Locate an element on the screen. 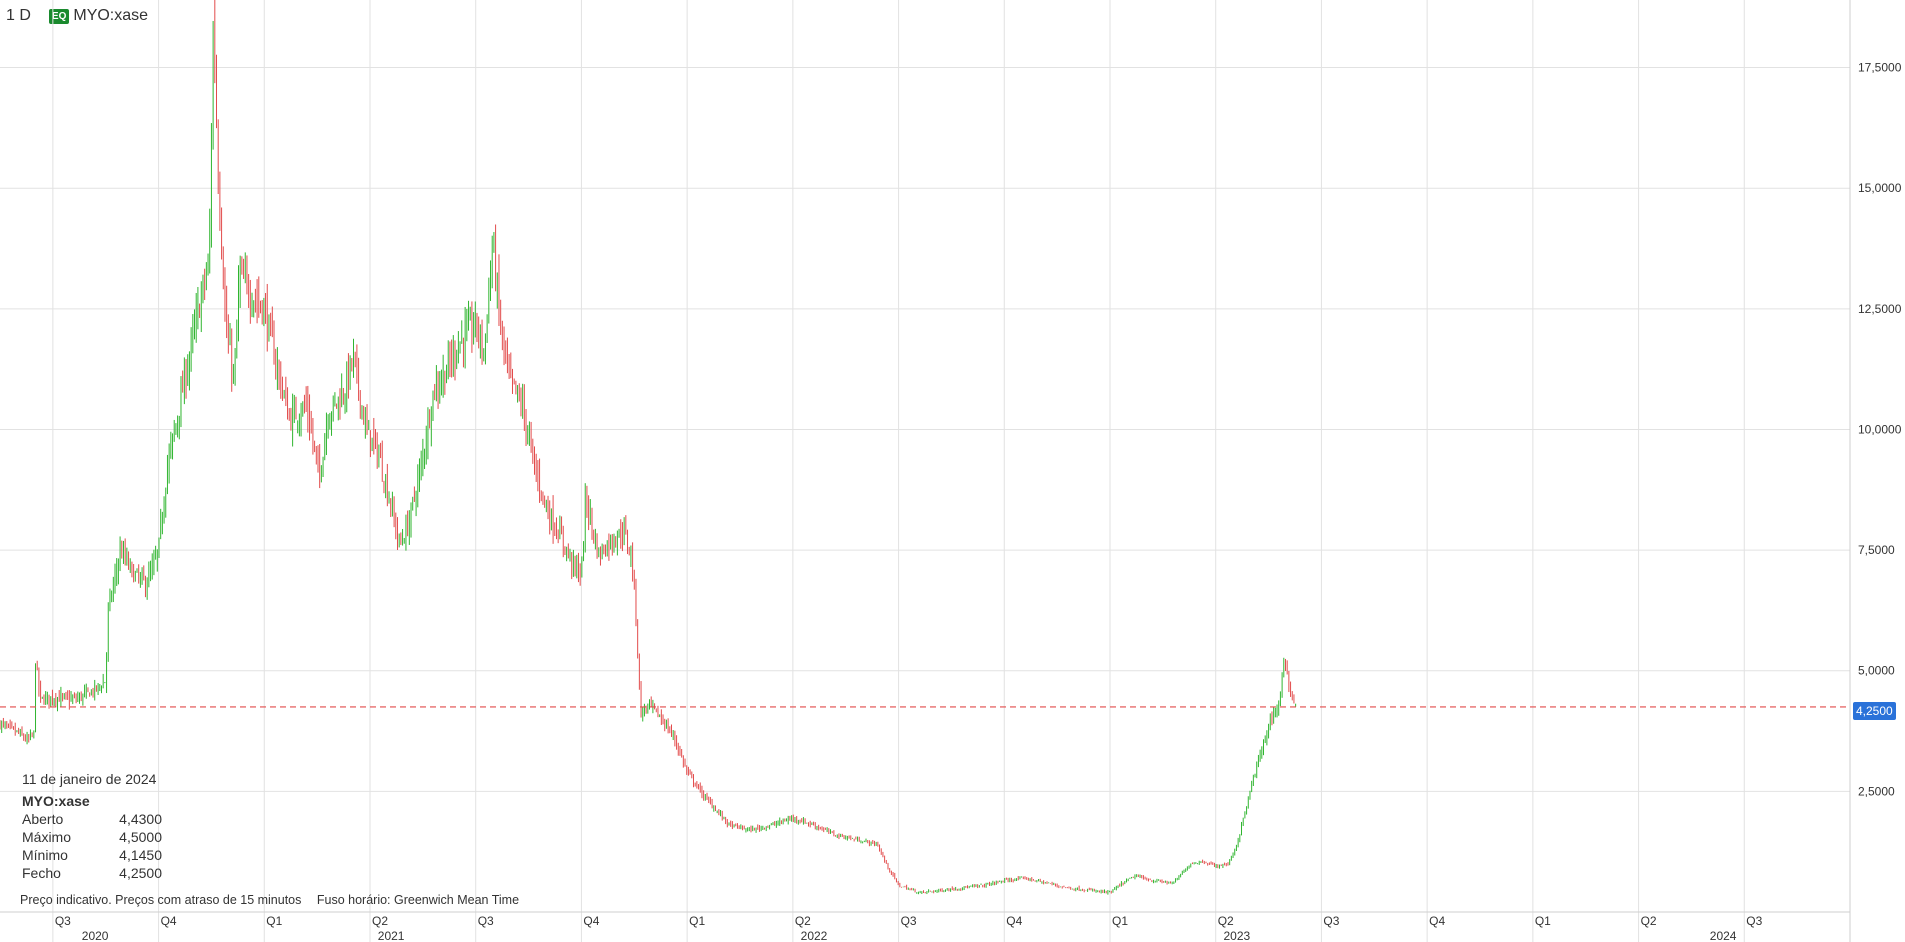  y-tick-label: 15,0000 is located at coordinates (1880, 188).